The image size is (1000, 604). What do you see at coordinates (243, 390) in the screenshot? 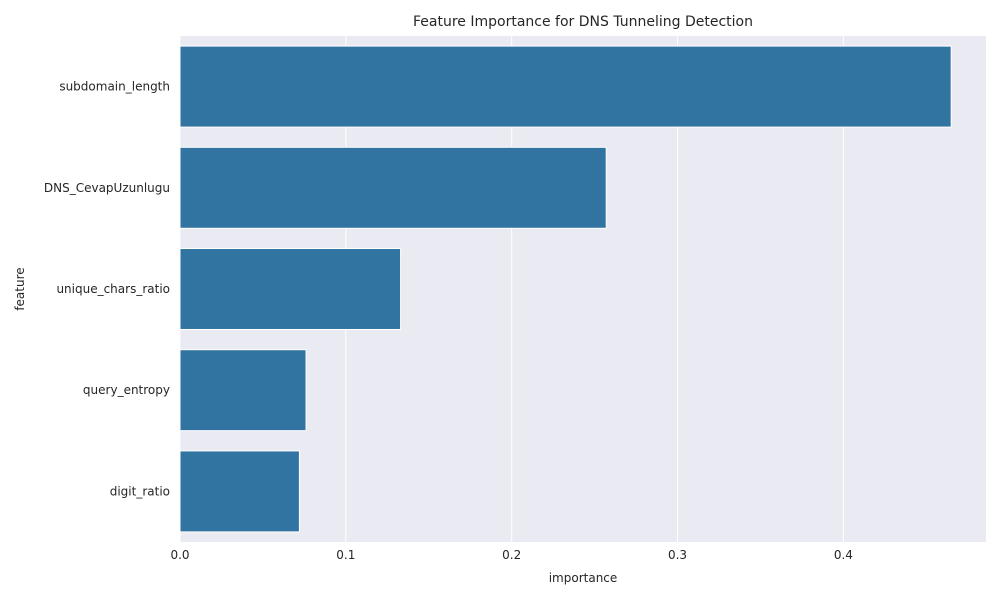
I see `bar-query_entropy` at bounding box center [243, 390].